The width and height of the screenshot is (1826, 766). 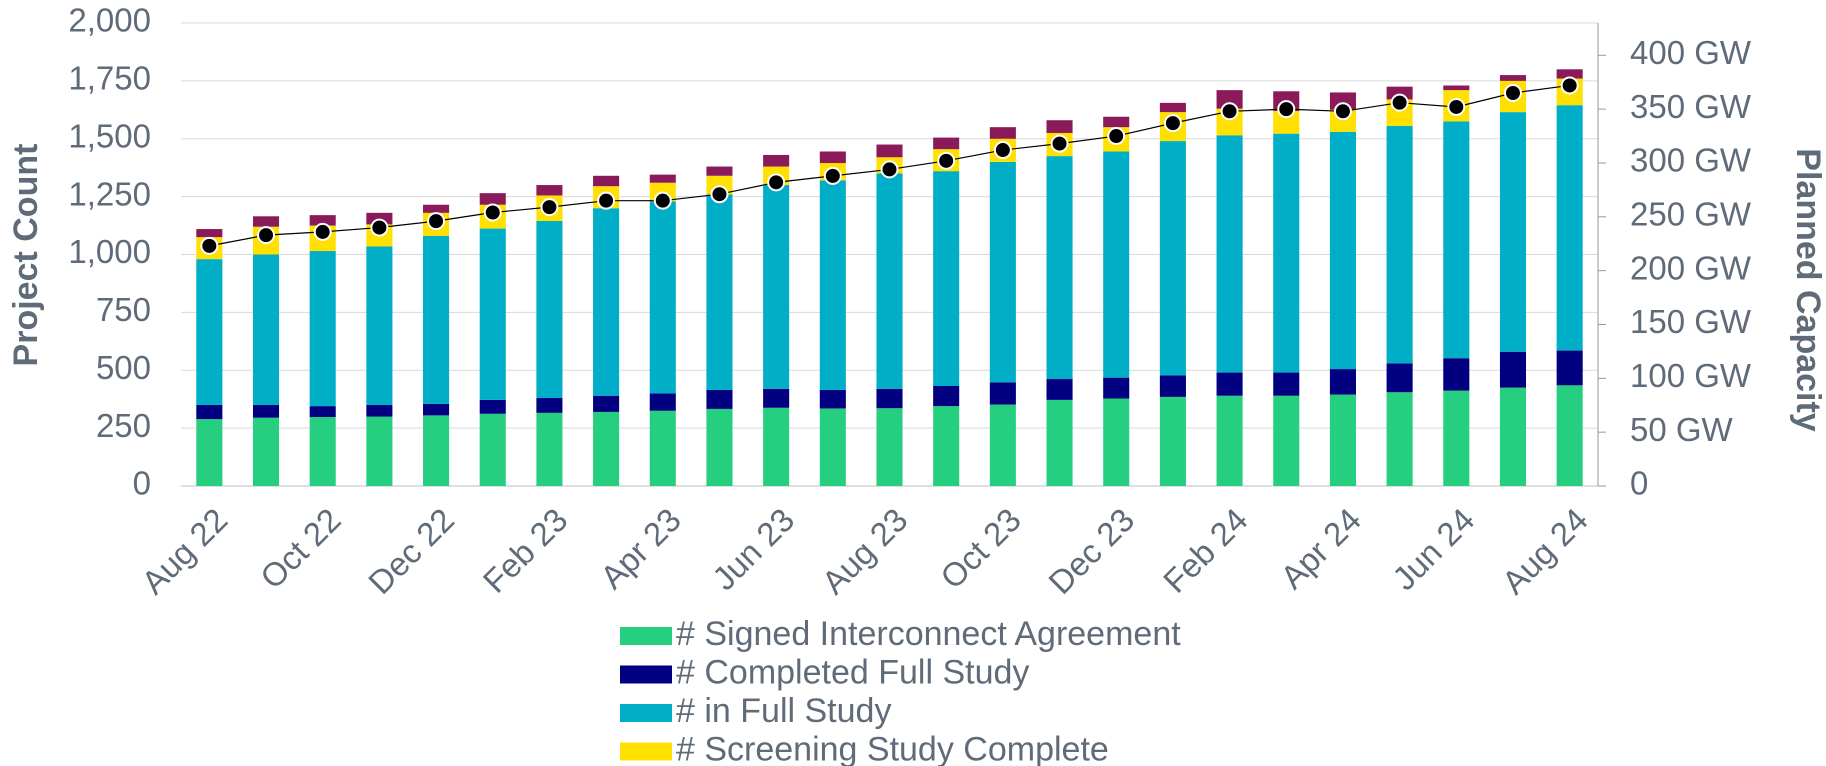 What do you see at coordinates (1205, 550) in the screenshot?
I see `x-tick-label: Feb 24` at bounding box center [1205, 550].